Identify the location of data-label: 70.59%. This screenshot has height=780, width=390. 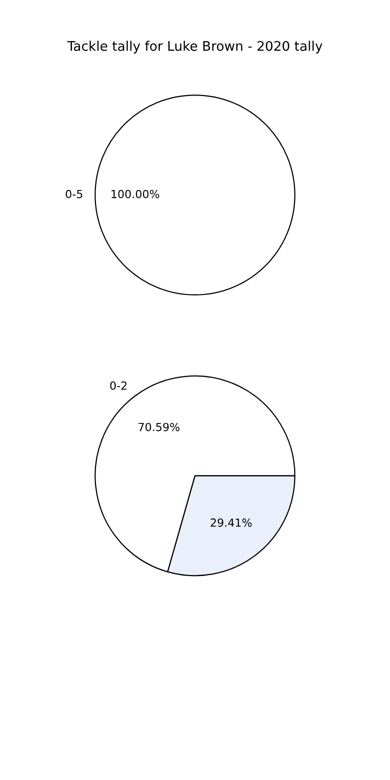
(159, 427).